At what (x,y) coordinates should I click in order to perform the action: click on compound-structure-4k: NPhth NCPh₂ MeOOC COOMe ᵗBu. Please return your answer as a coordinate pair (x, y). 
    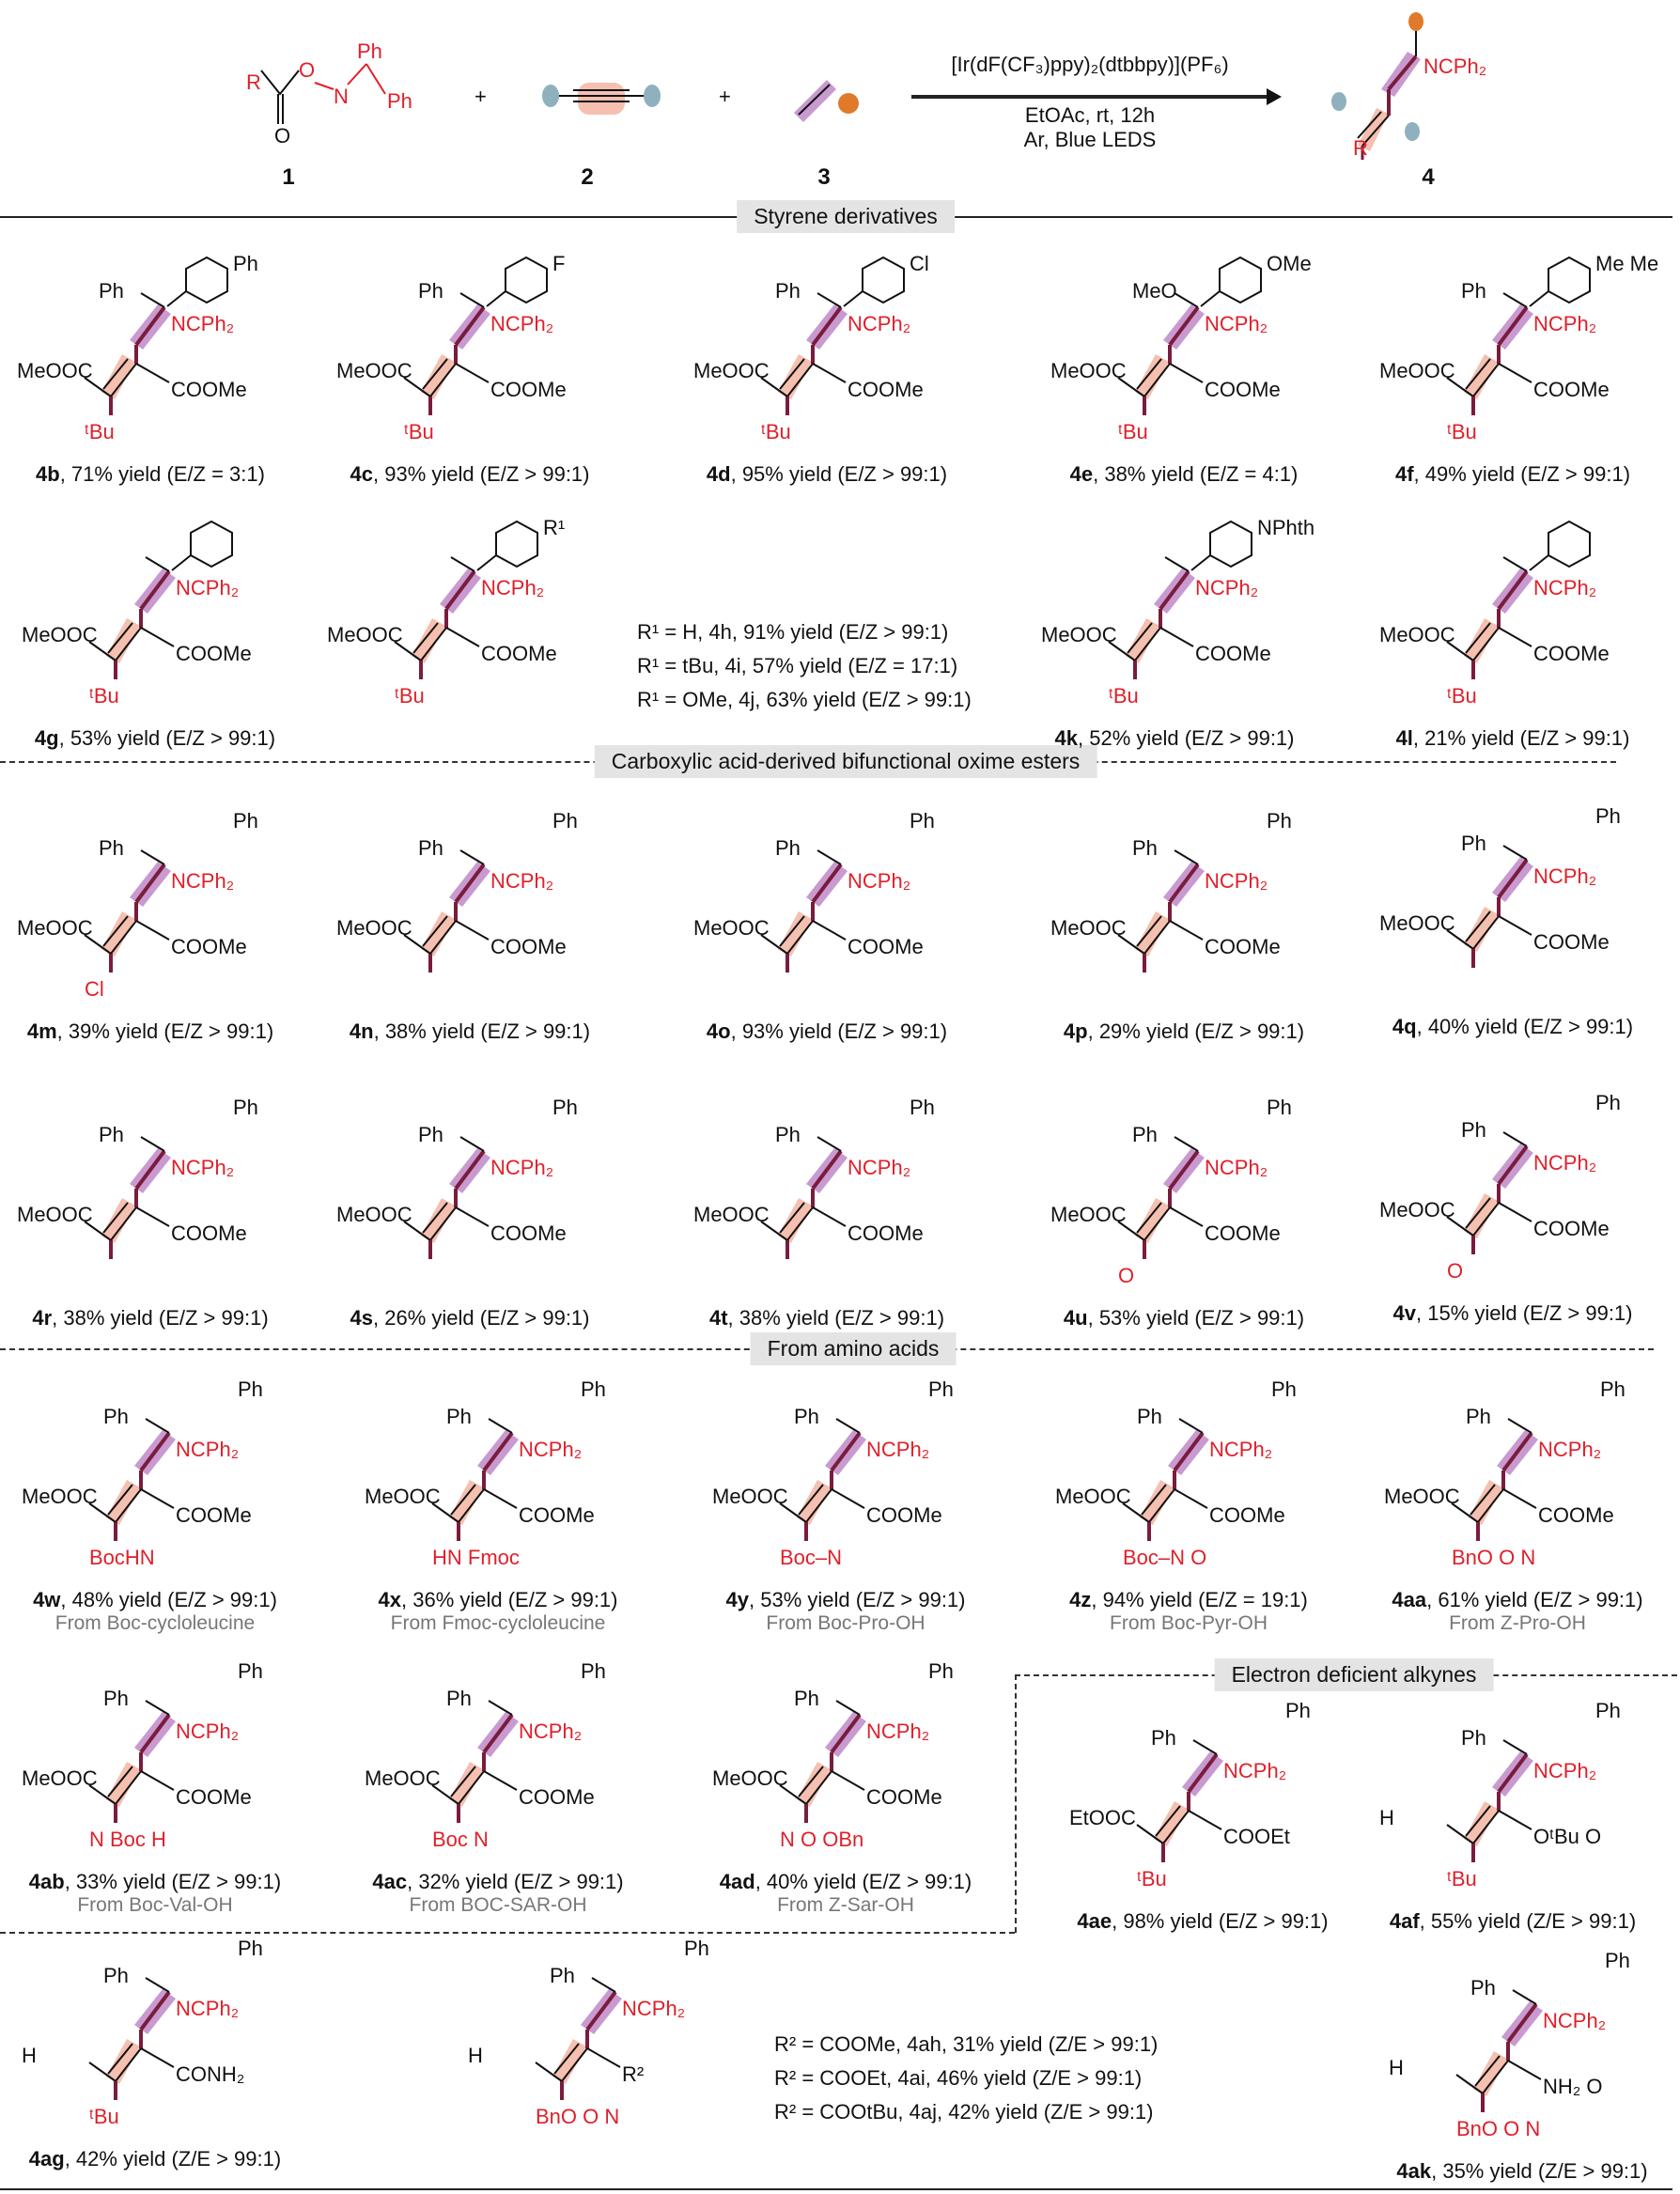
    Looking at the image, I should click on (1193, 604).